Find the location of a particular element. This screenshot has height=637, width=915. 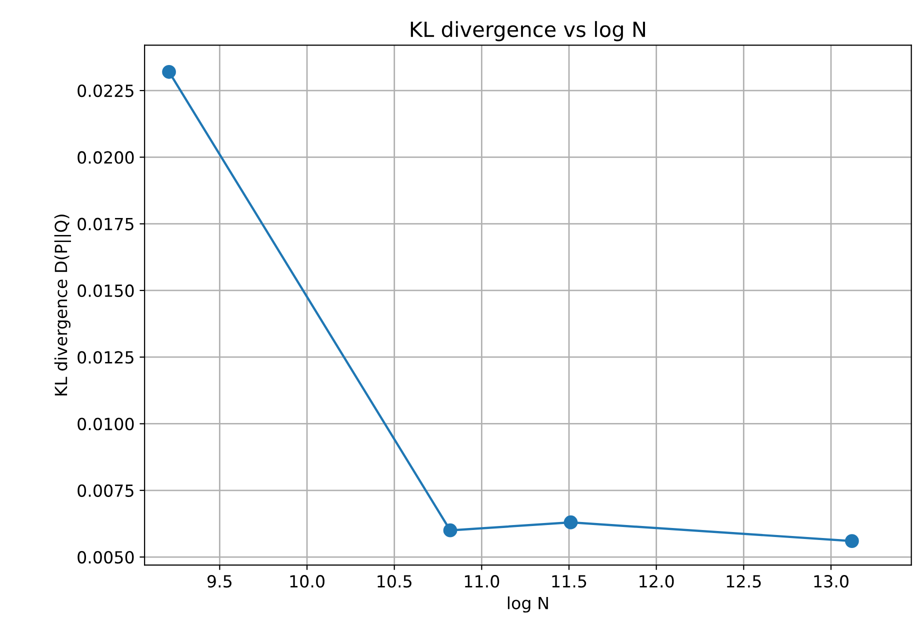

y-tick-label: 0.0175 is located at coordinates (106, 224).